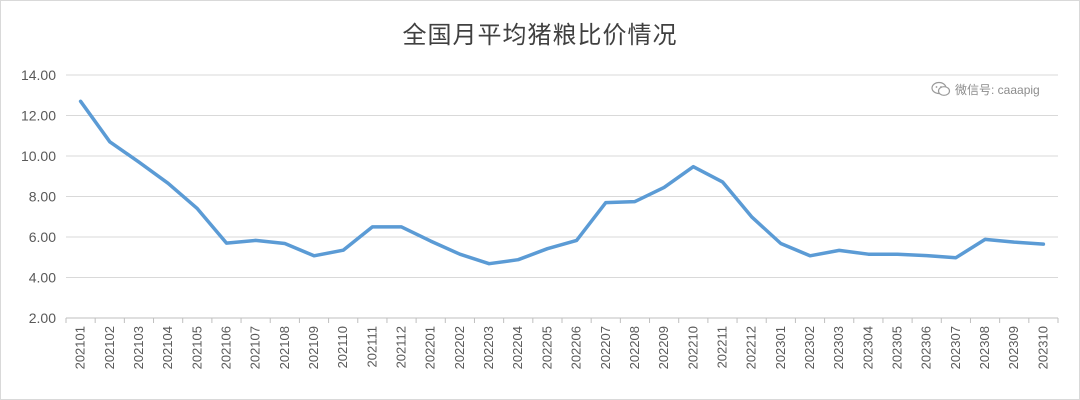 This screenshot has height=400, width=1080. Describe the element at coordinates (941, 88) in the screenshot. I see `wechat-icon` at that location.